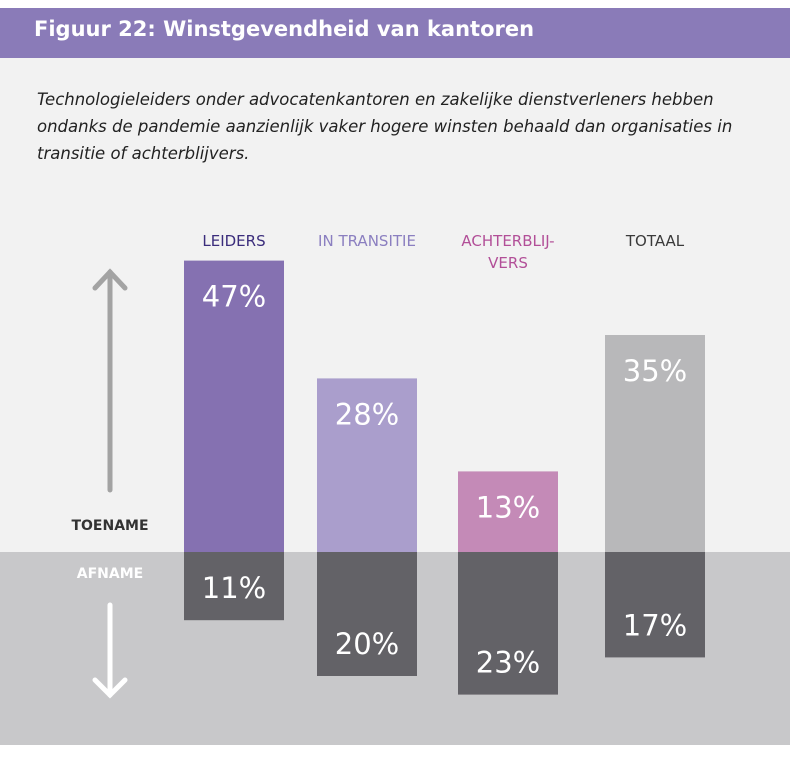 Image resolution: width=790 pixels, height=757 pixels. What do you see at coordinates (367, 644) in the screenshot?
I see `decrease-value-label: 20%` at bounding box center [367, 644].